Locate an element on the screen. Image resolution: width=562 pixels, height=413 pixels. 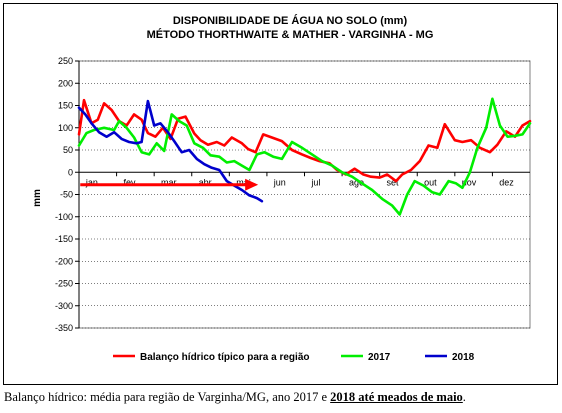
y-tick-label: 250 is located at coordinates (65, 61).